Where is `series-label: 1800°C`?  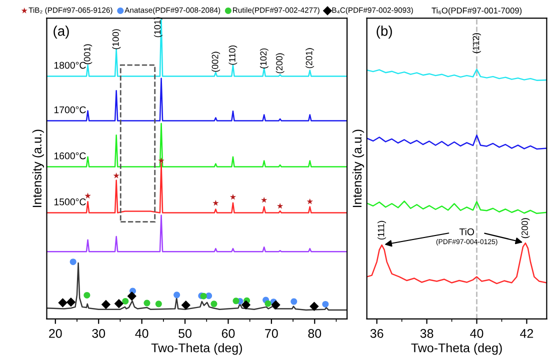 series-label: 1800°C is located at coordinates (70, 65).